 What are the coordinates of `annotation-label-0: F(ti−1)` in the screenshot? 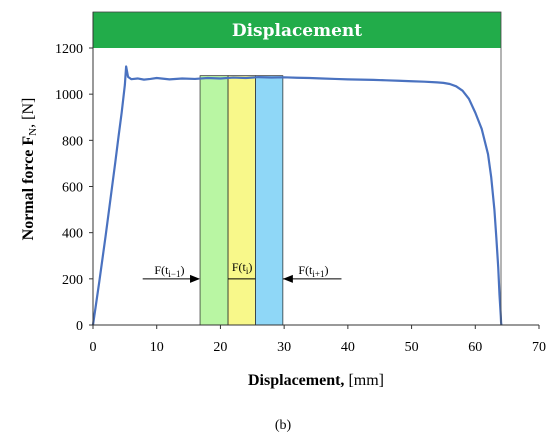 It's located at (169, 271).